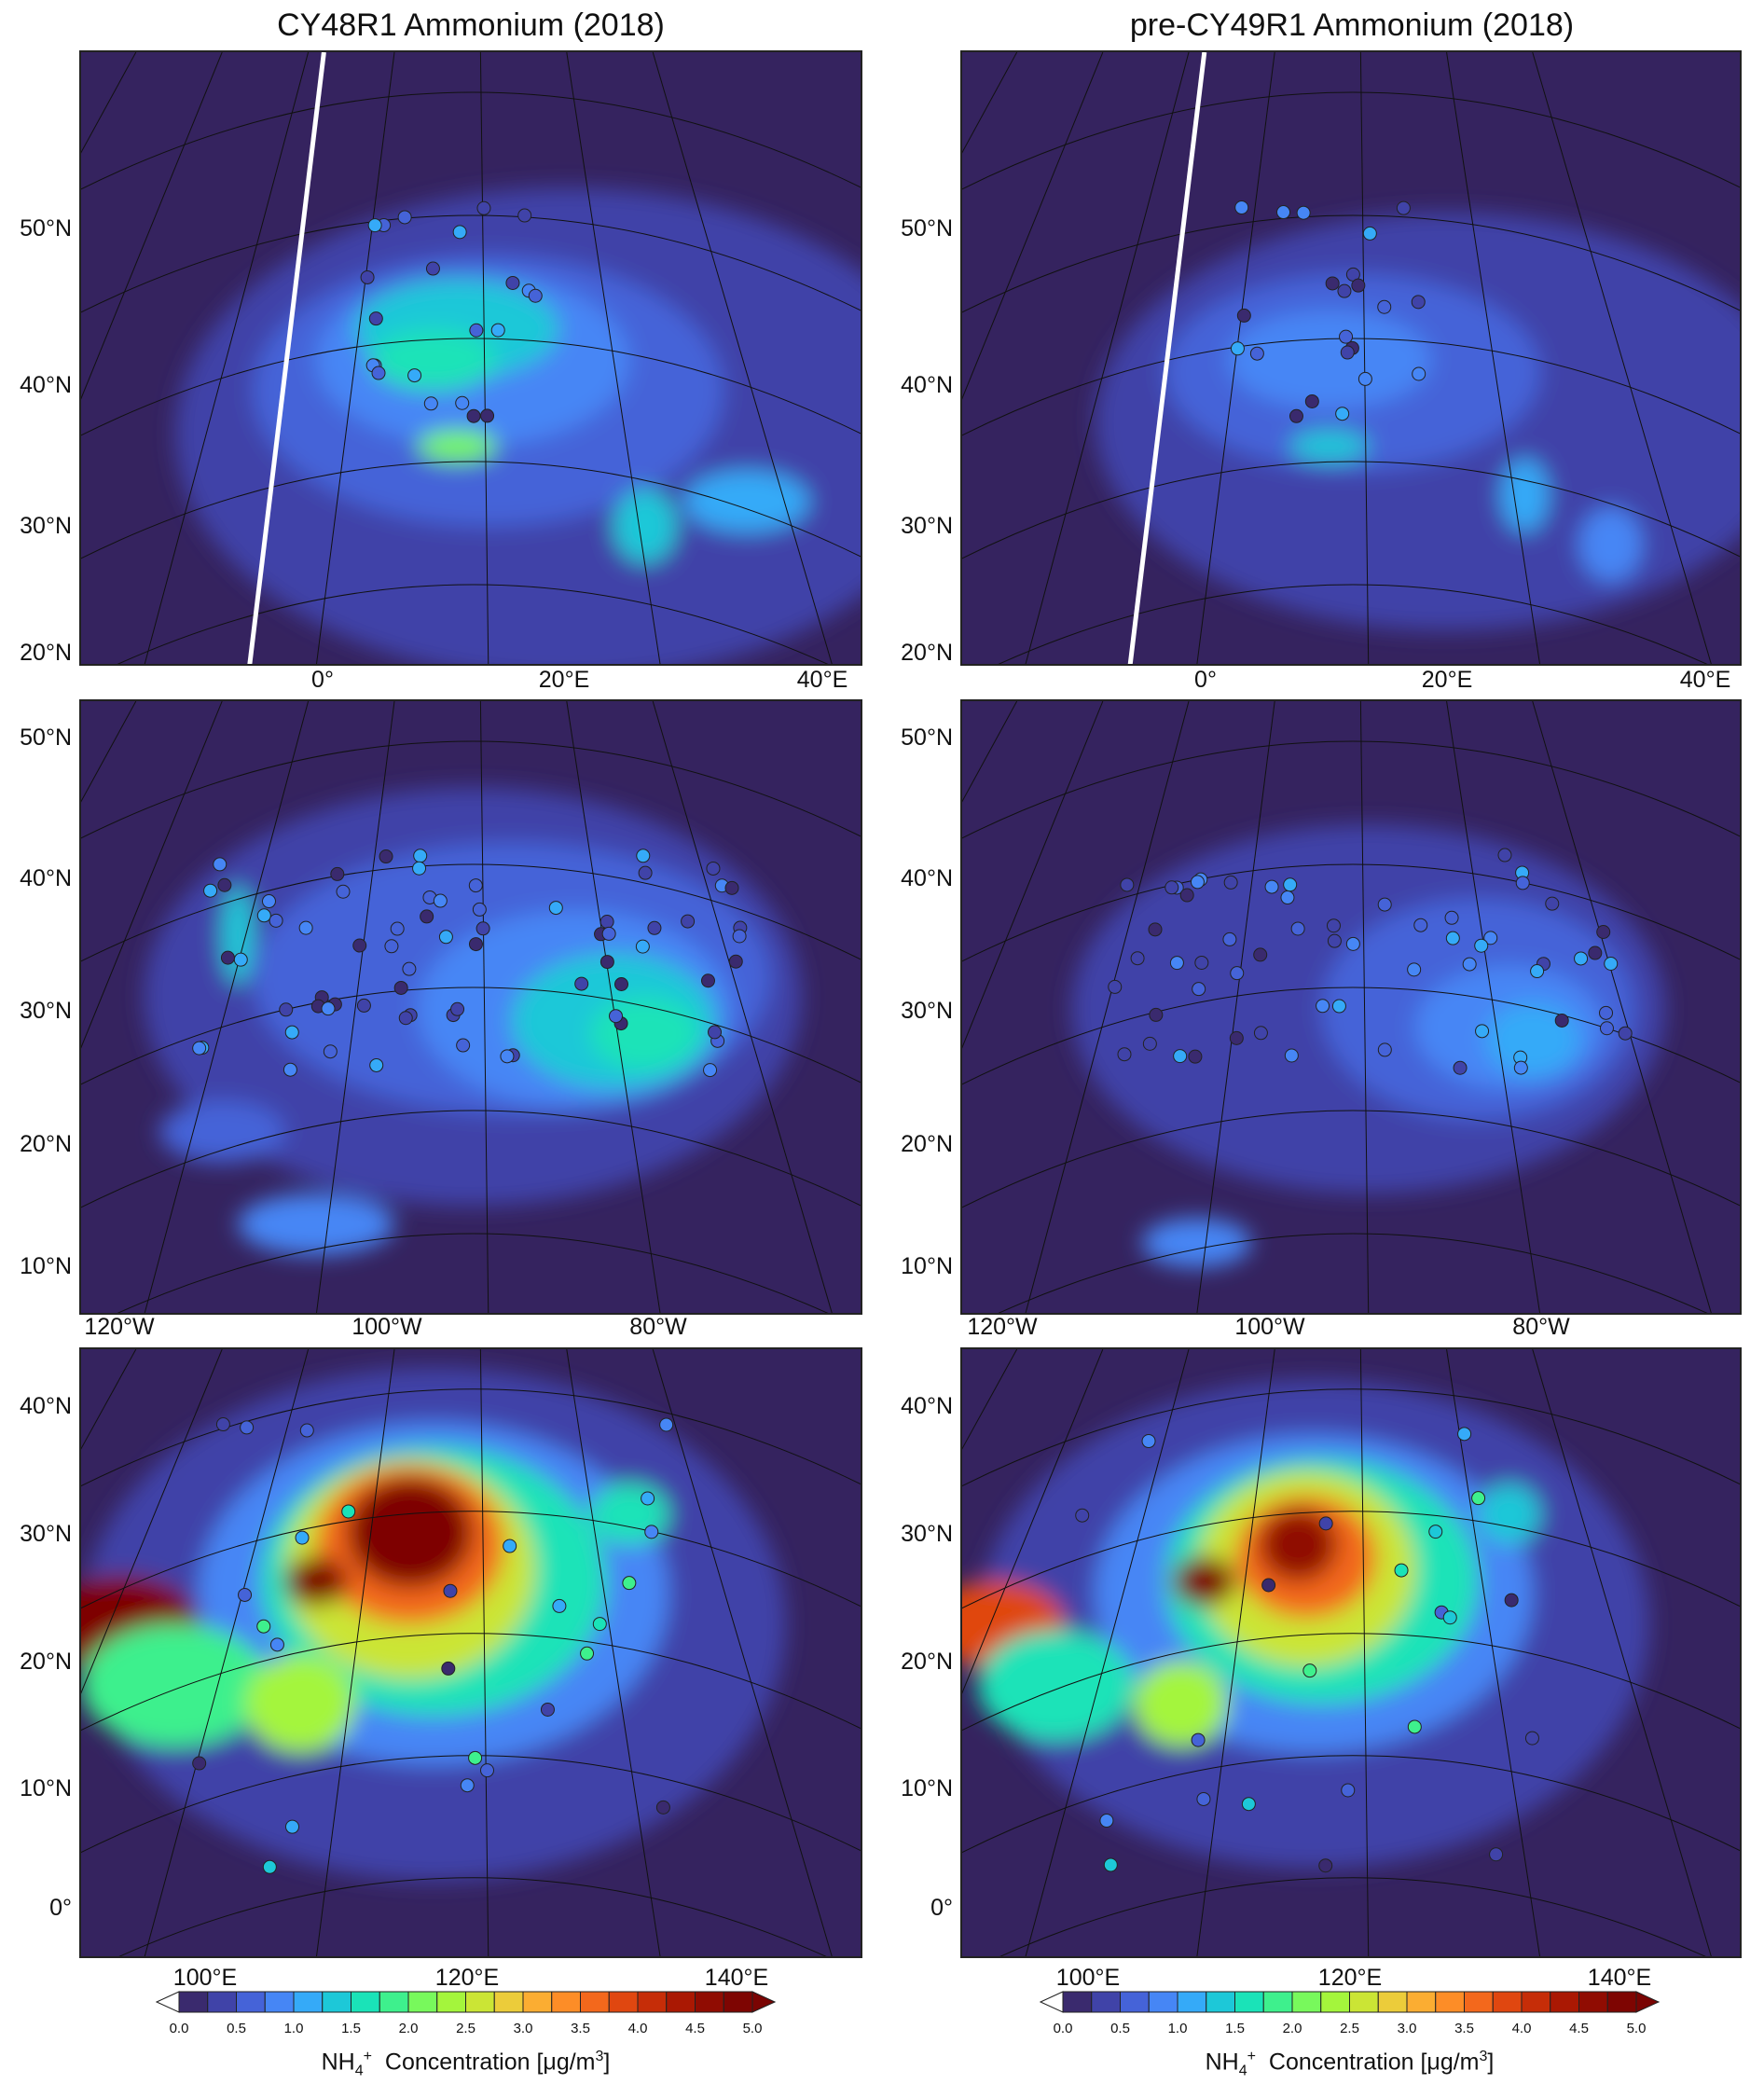 The width and height of the screenshot is (1764, 2084). Describe the element at coordinates (752, 2028) in the screenshot. I see `colorbar-tick-label: 5.0` at that location.